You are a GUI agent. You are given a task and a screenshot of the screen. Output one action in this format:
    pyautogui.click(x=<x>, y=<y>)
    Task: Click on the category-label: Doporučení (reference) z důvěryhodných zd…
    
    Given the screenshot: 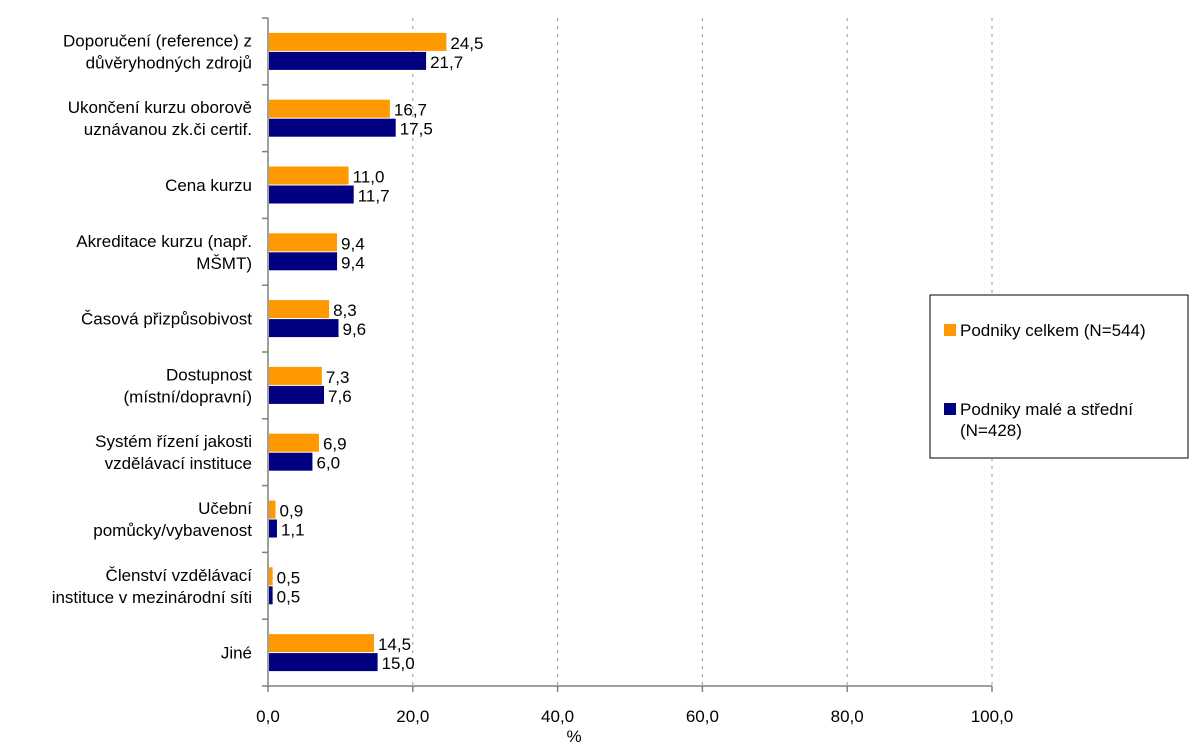 What is the action you would take?
    pyautogui.click(x=157, y=51)
    